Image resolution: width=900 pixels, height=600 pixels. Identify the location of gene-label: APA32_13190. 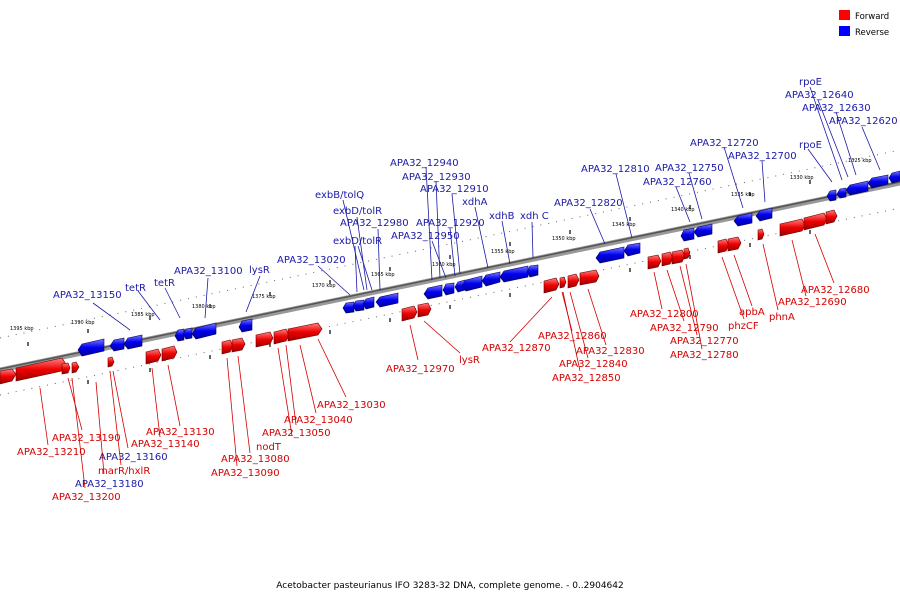
(86, 438).